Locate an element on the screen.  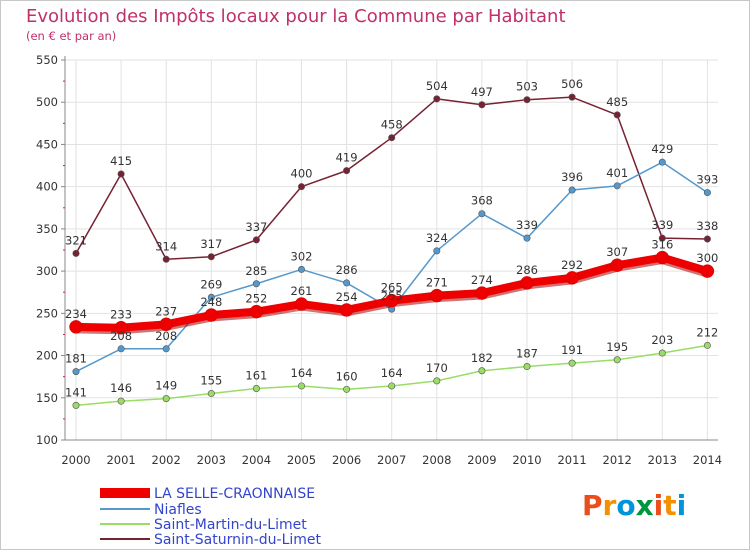
x-tick-label: 2001 is located at coordinates (120, 460).